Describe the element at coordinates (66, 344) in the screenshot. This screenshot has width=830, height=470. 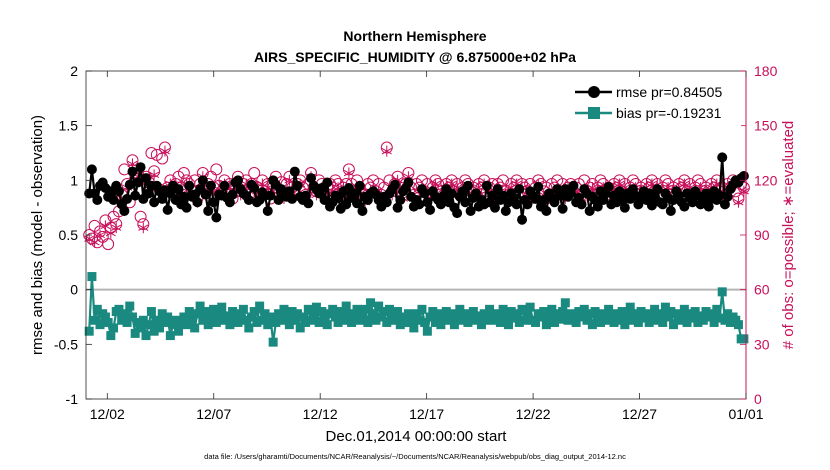
I see `y-tick-label: -0.5` at that location.